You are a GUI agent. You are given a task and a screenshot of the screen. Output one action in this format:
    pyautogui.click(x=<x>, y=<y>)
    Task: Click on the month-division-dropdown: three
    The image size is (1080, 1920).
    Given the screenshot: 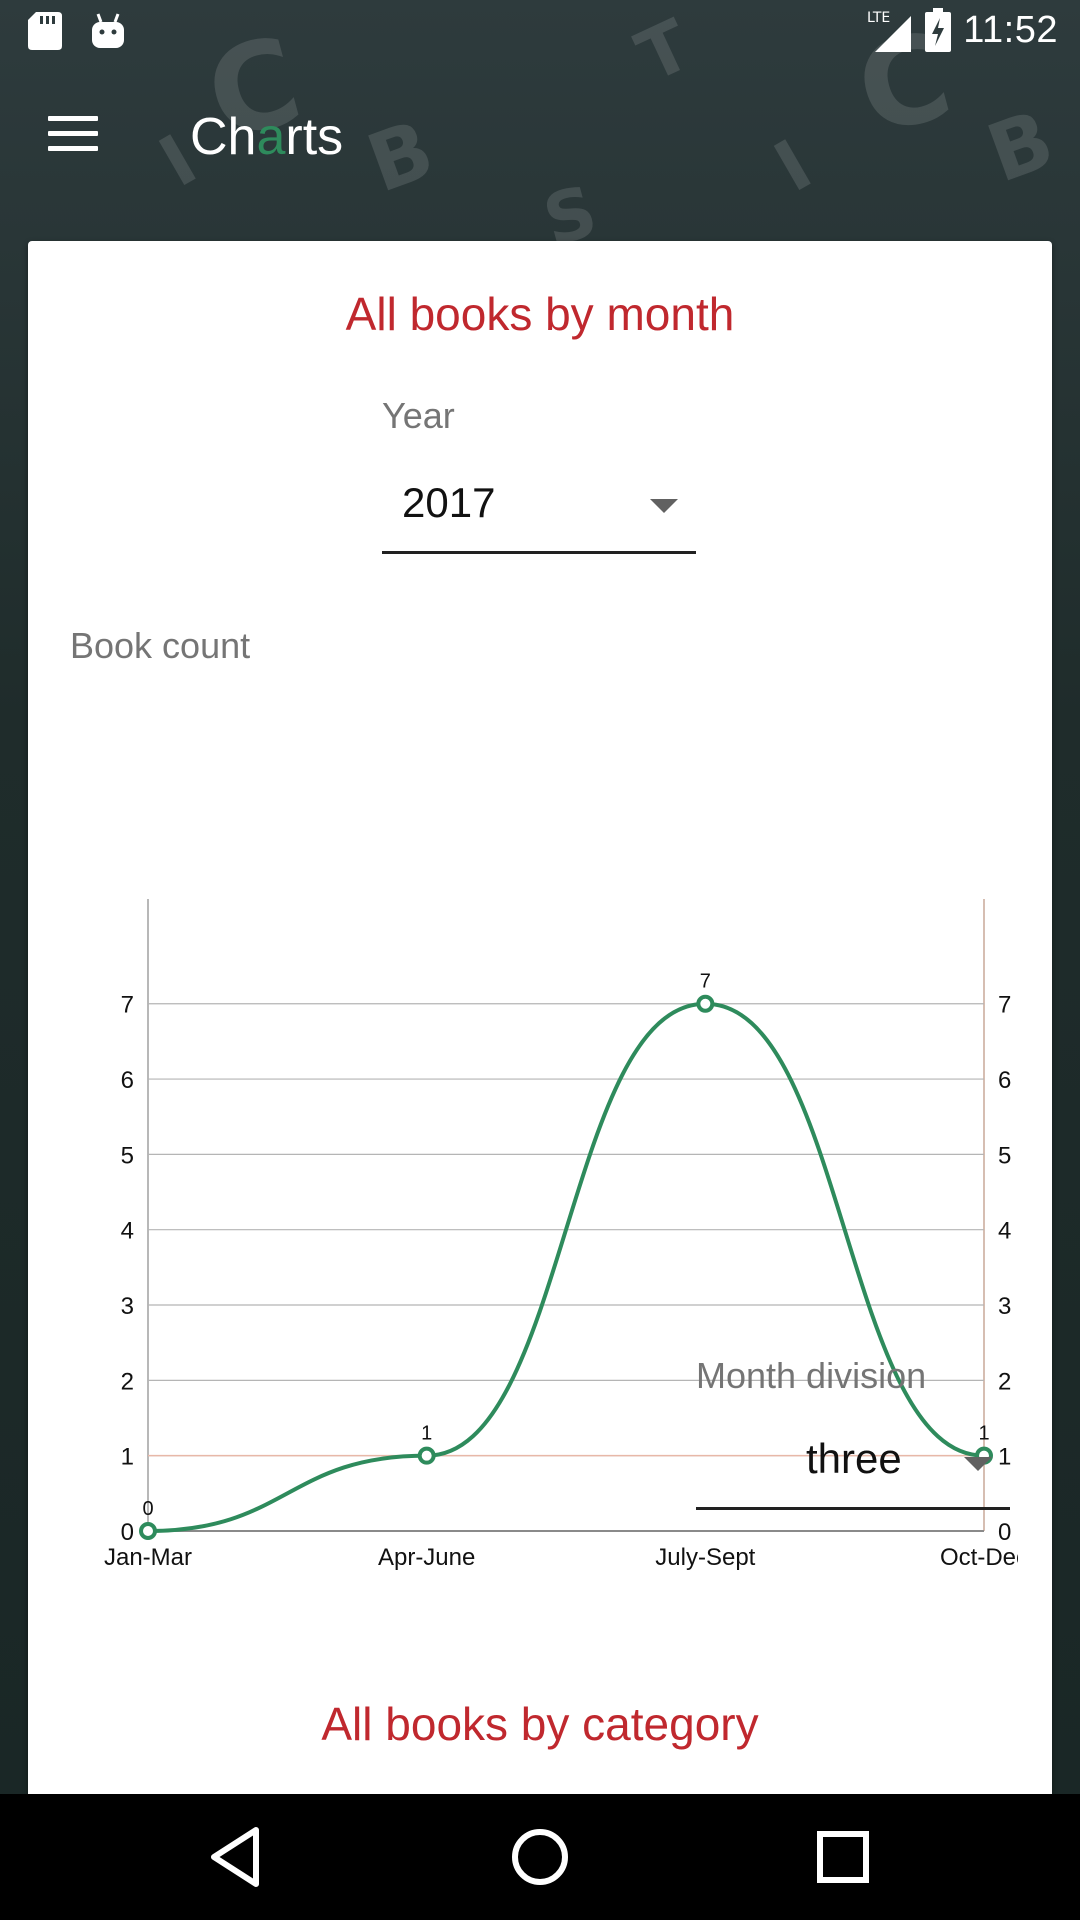 What is the action you would take?
    pyautogui.click(x=853, y=1465)
    